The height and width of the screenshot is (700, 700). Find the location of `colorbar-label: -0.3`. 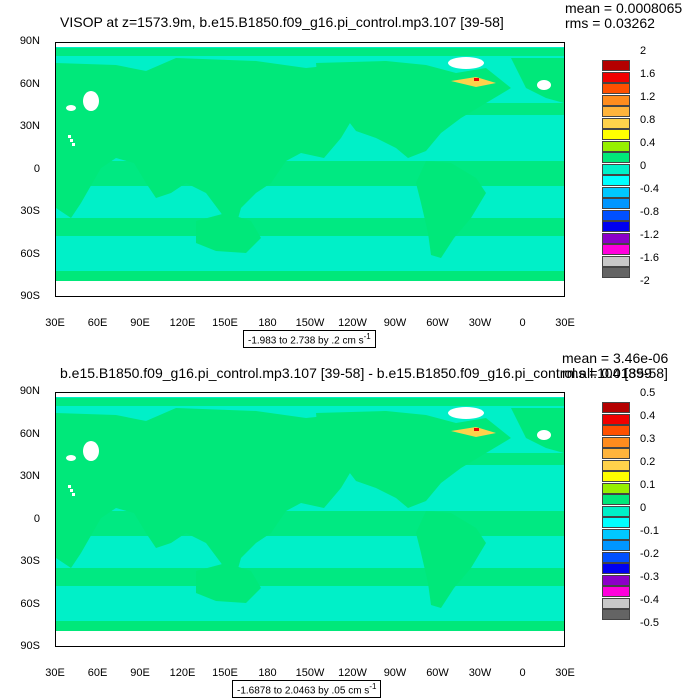

colorbar-label: -0.3 is located at coordinates (649, 577).